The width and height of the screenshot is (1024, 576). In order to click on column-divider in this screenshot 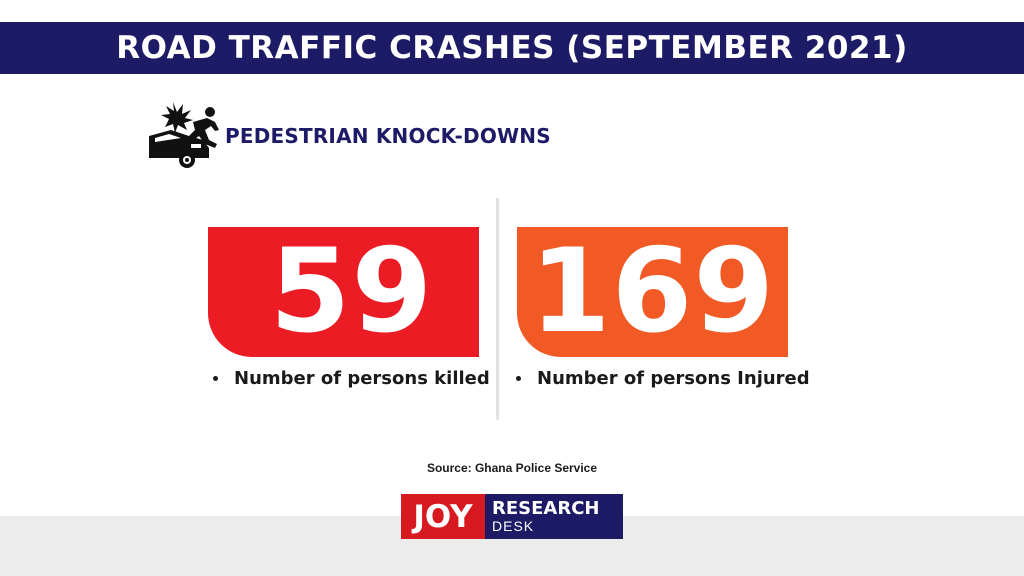, I will do `click(497, 309)`.